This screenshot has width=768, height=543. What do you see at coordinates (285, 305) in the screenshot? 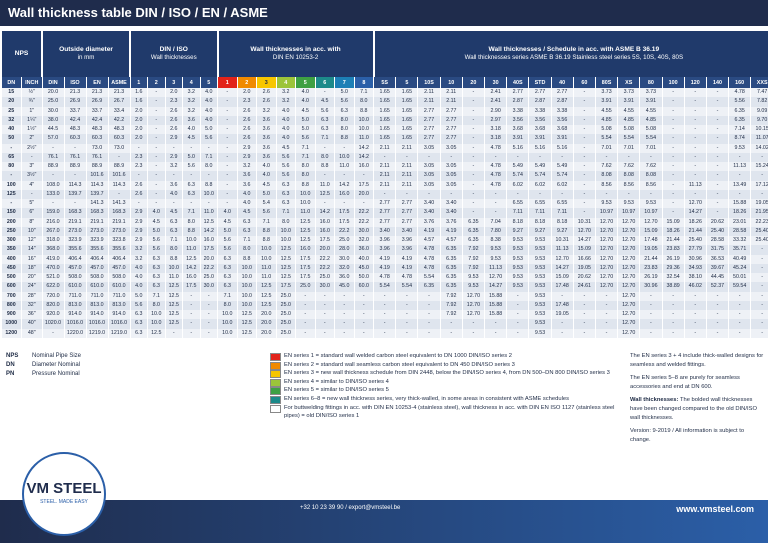
I see `table-cell: 25.0` at bounding box center [285, 305].